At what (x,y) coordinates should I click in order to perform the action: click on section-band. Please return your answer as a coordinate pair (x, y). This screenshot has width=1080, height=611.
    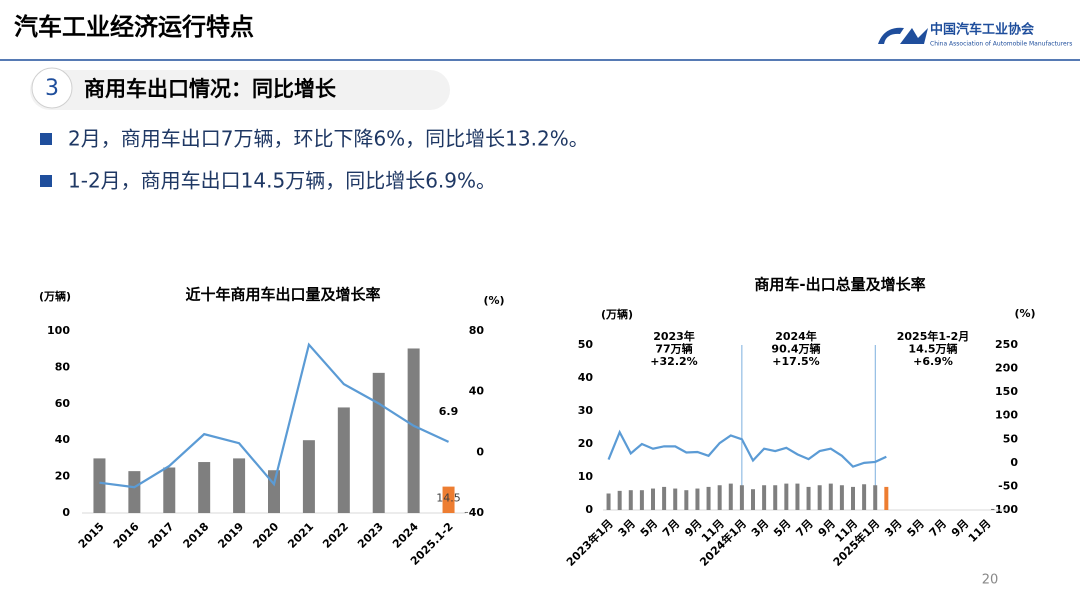
    Looking at the image, I should click on (240, 90).